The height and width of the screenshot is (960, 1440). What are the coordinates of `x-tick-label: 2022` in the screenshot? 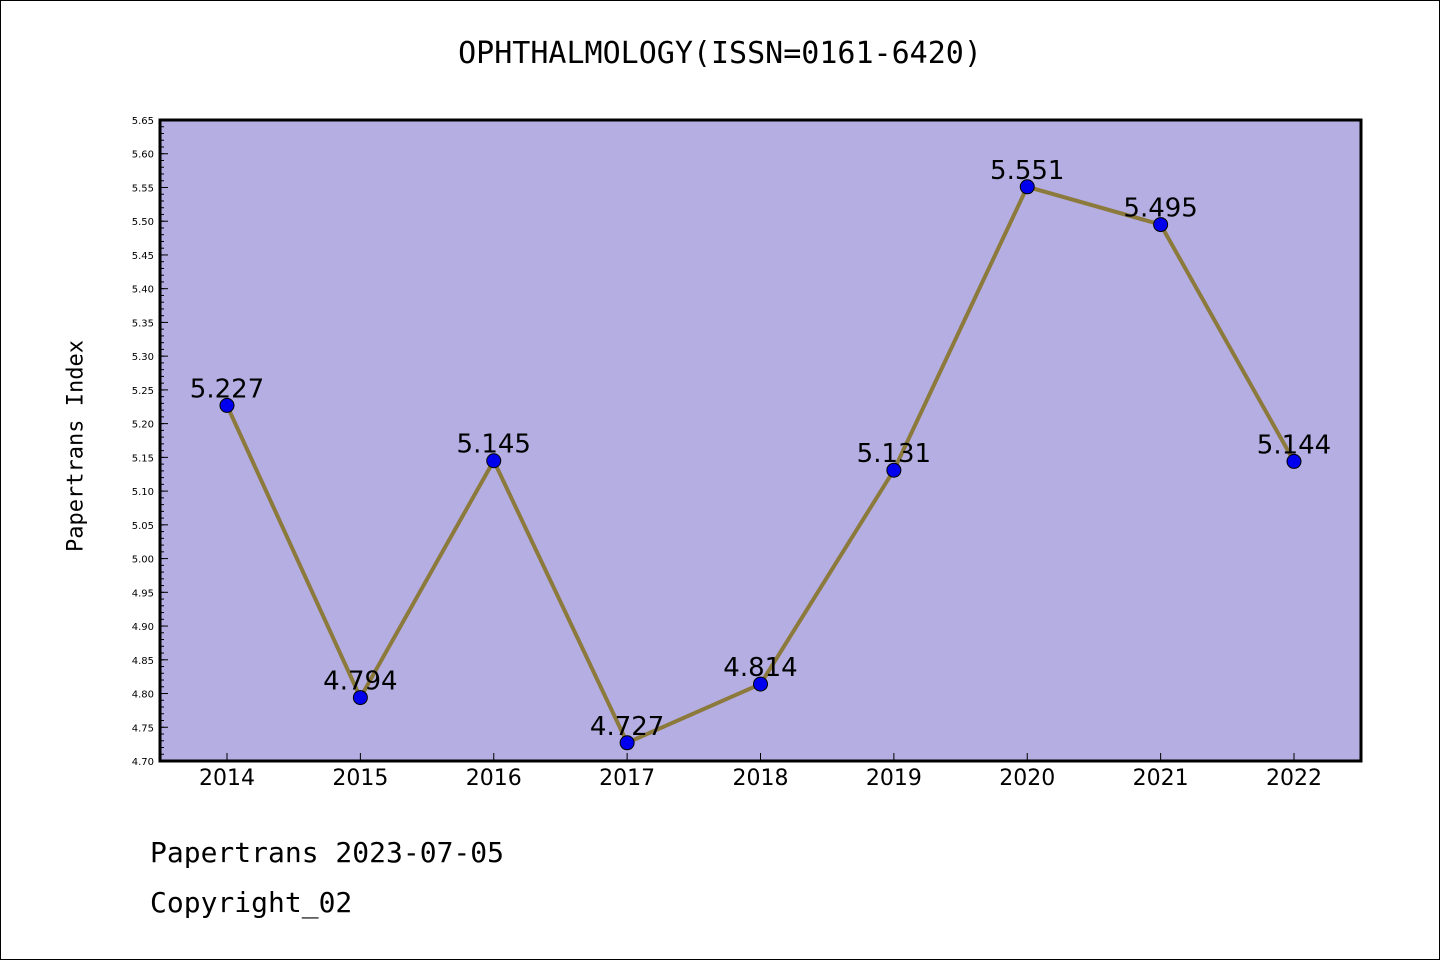 It's located at (1294, 778).